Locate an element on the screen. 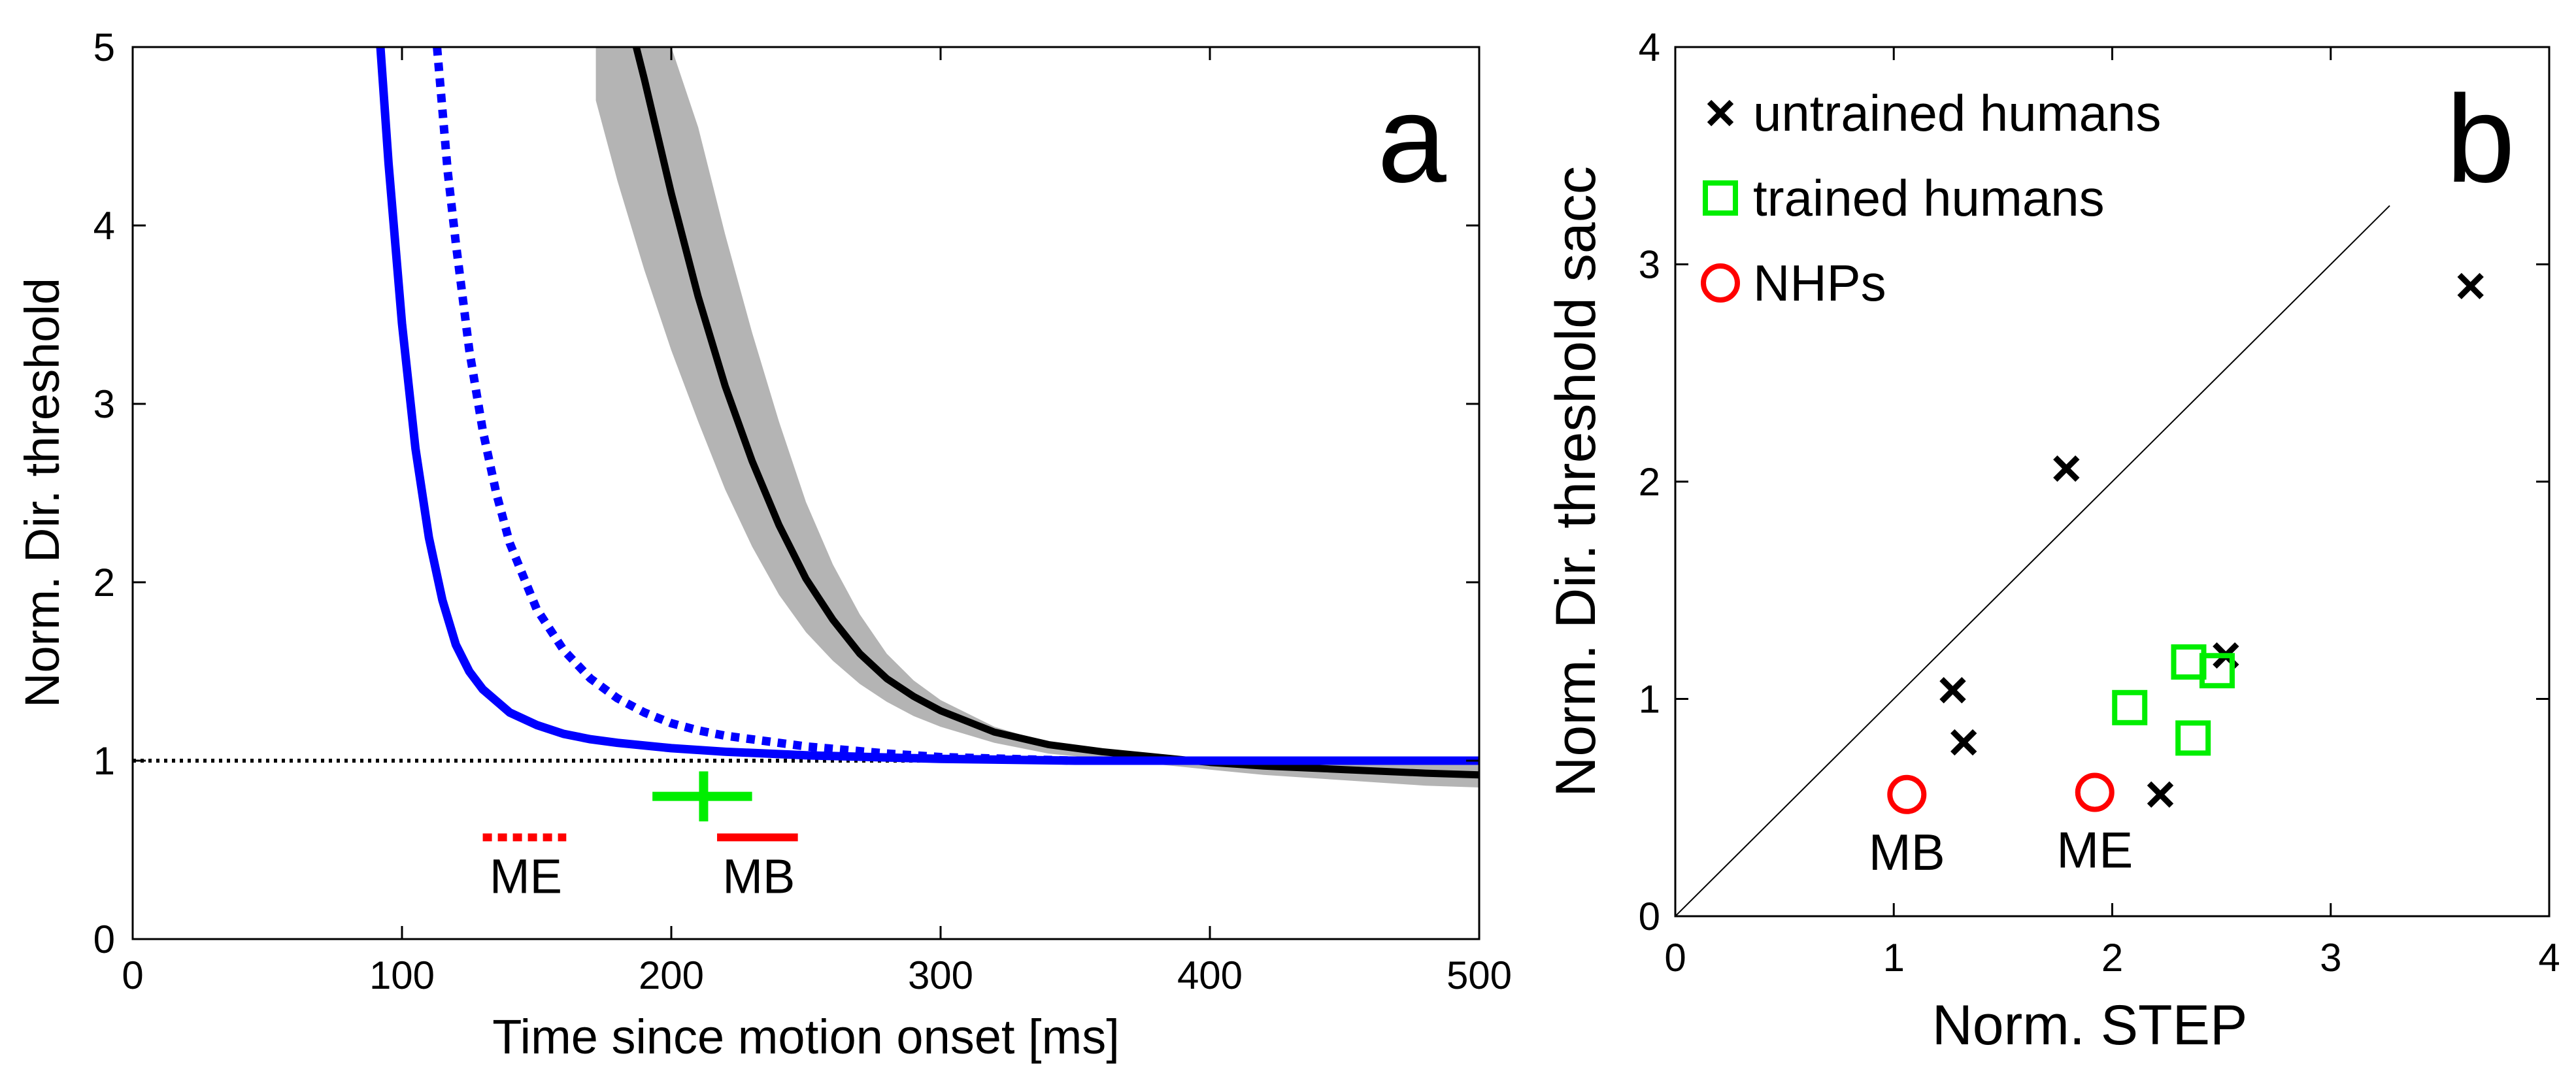  legend-label: NHPs is located at coordinates (1819, 283).